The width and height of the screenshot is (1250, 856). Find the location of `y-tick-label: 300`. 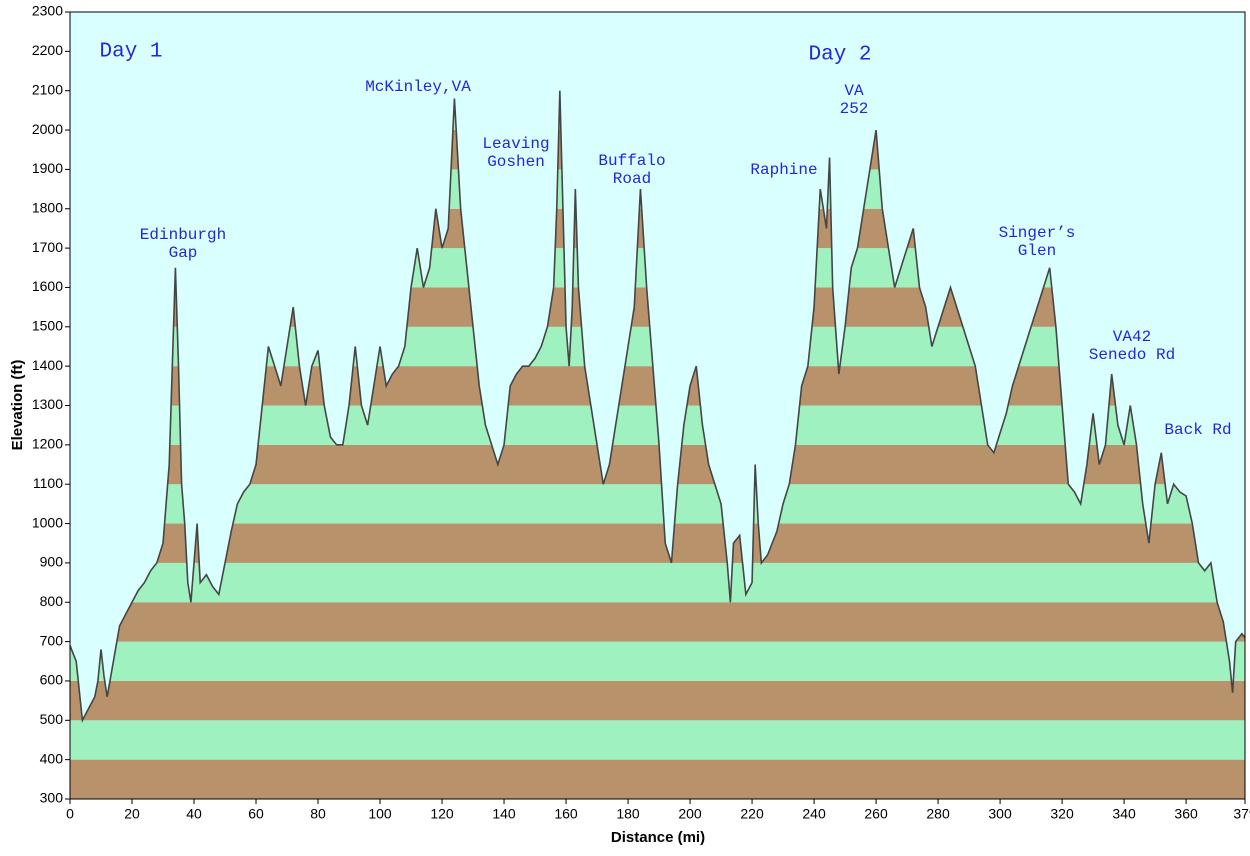

y-tick-label: 300 is located at coordinates (52, 798).